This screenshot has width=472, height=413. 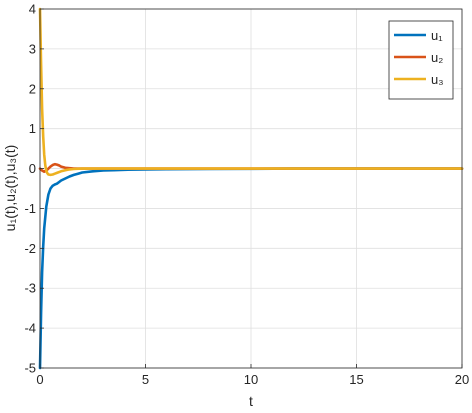 I want to click on legend-label-1: u₁, so click(x=437, y=35).